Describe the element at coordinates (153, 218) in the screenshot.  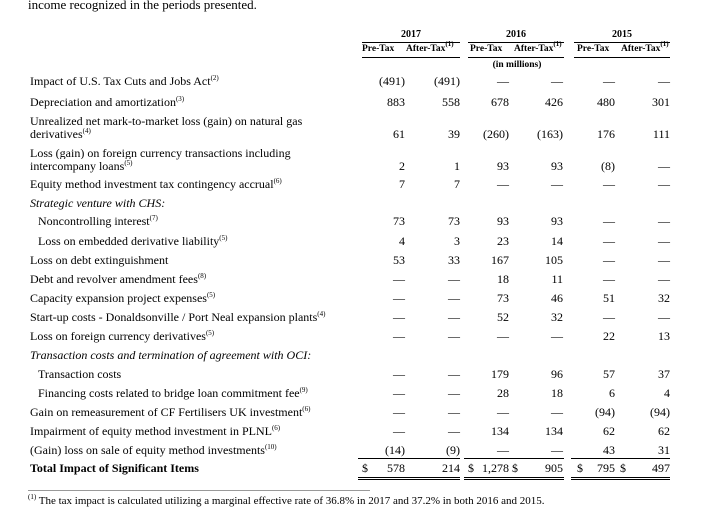
I see `footnote-ref: (7)` at that location.